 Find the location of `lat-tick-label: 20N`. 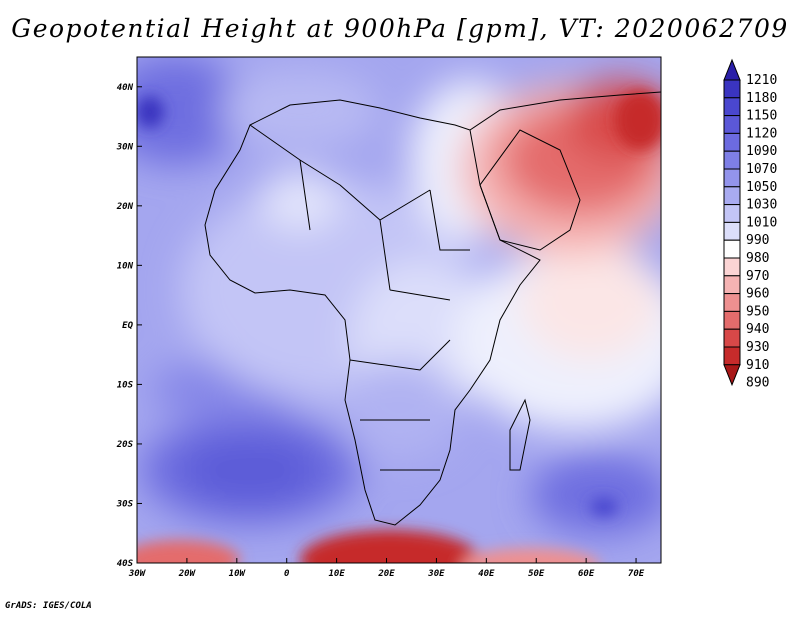

lat-tick-label: 20N is located at coordinates (125, 207).